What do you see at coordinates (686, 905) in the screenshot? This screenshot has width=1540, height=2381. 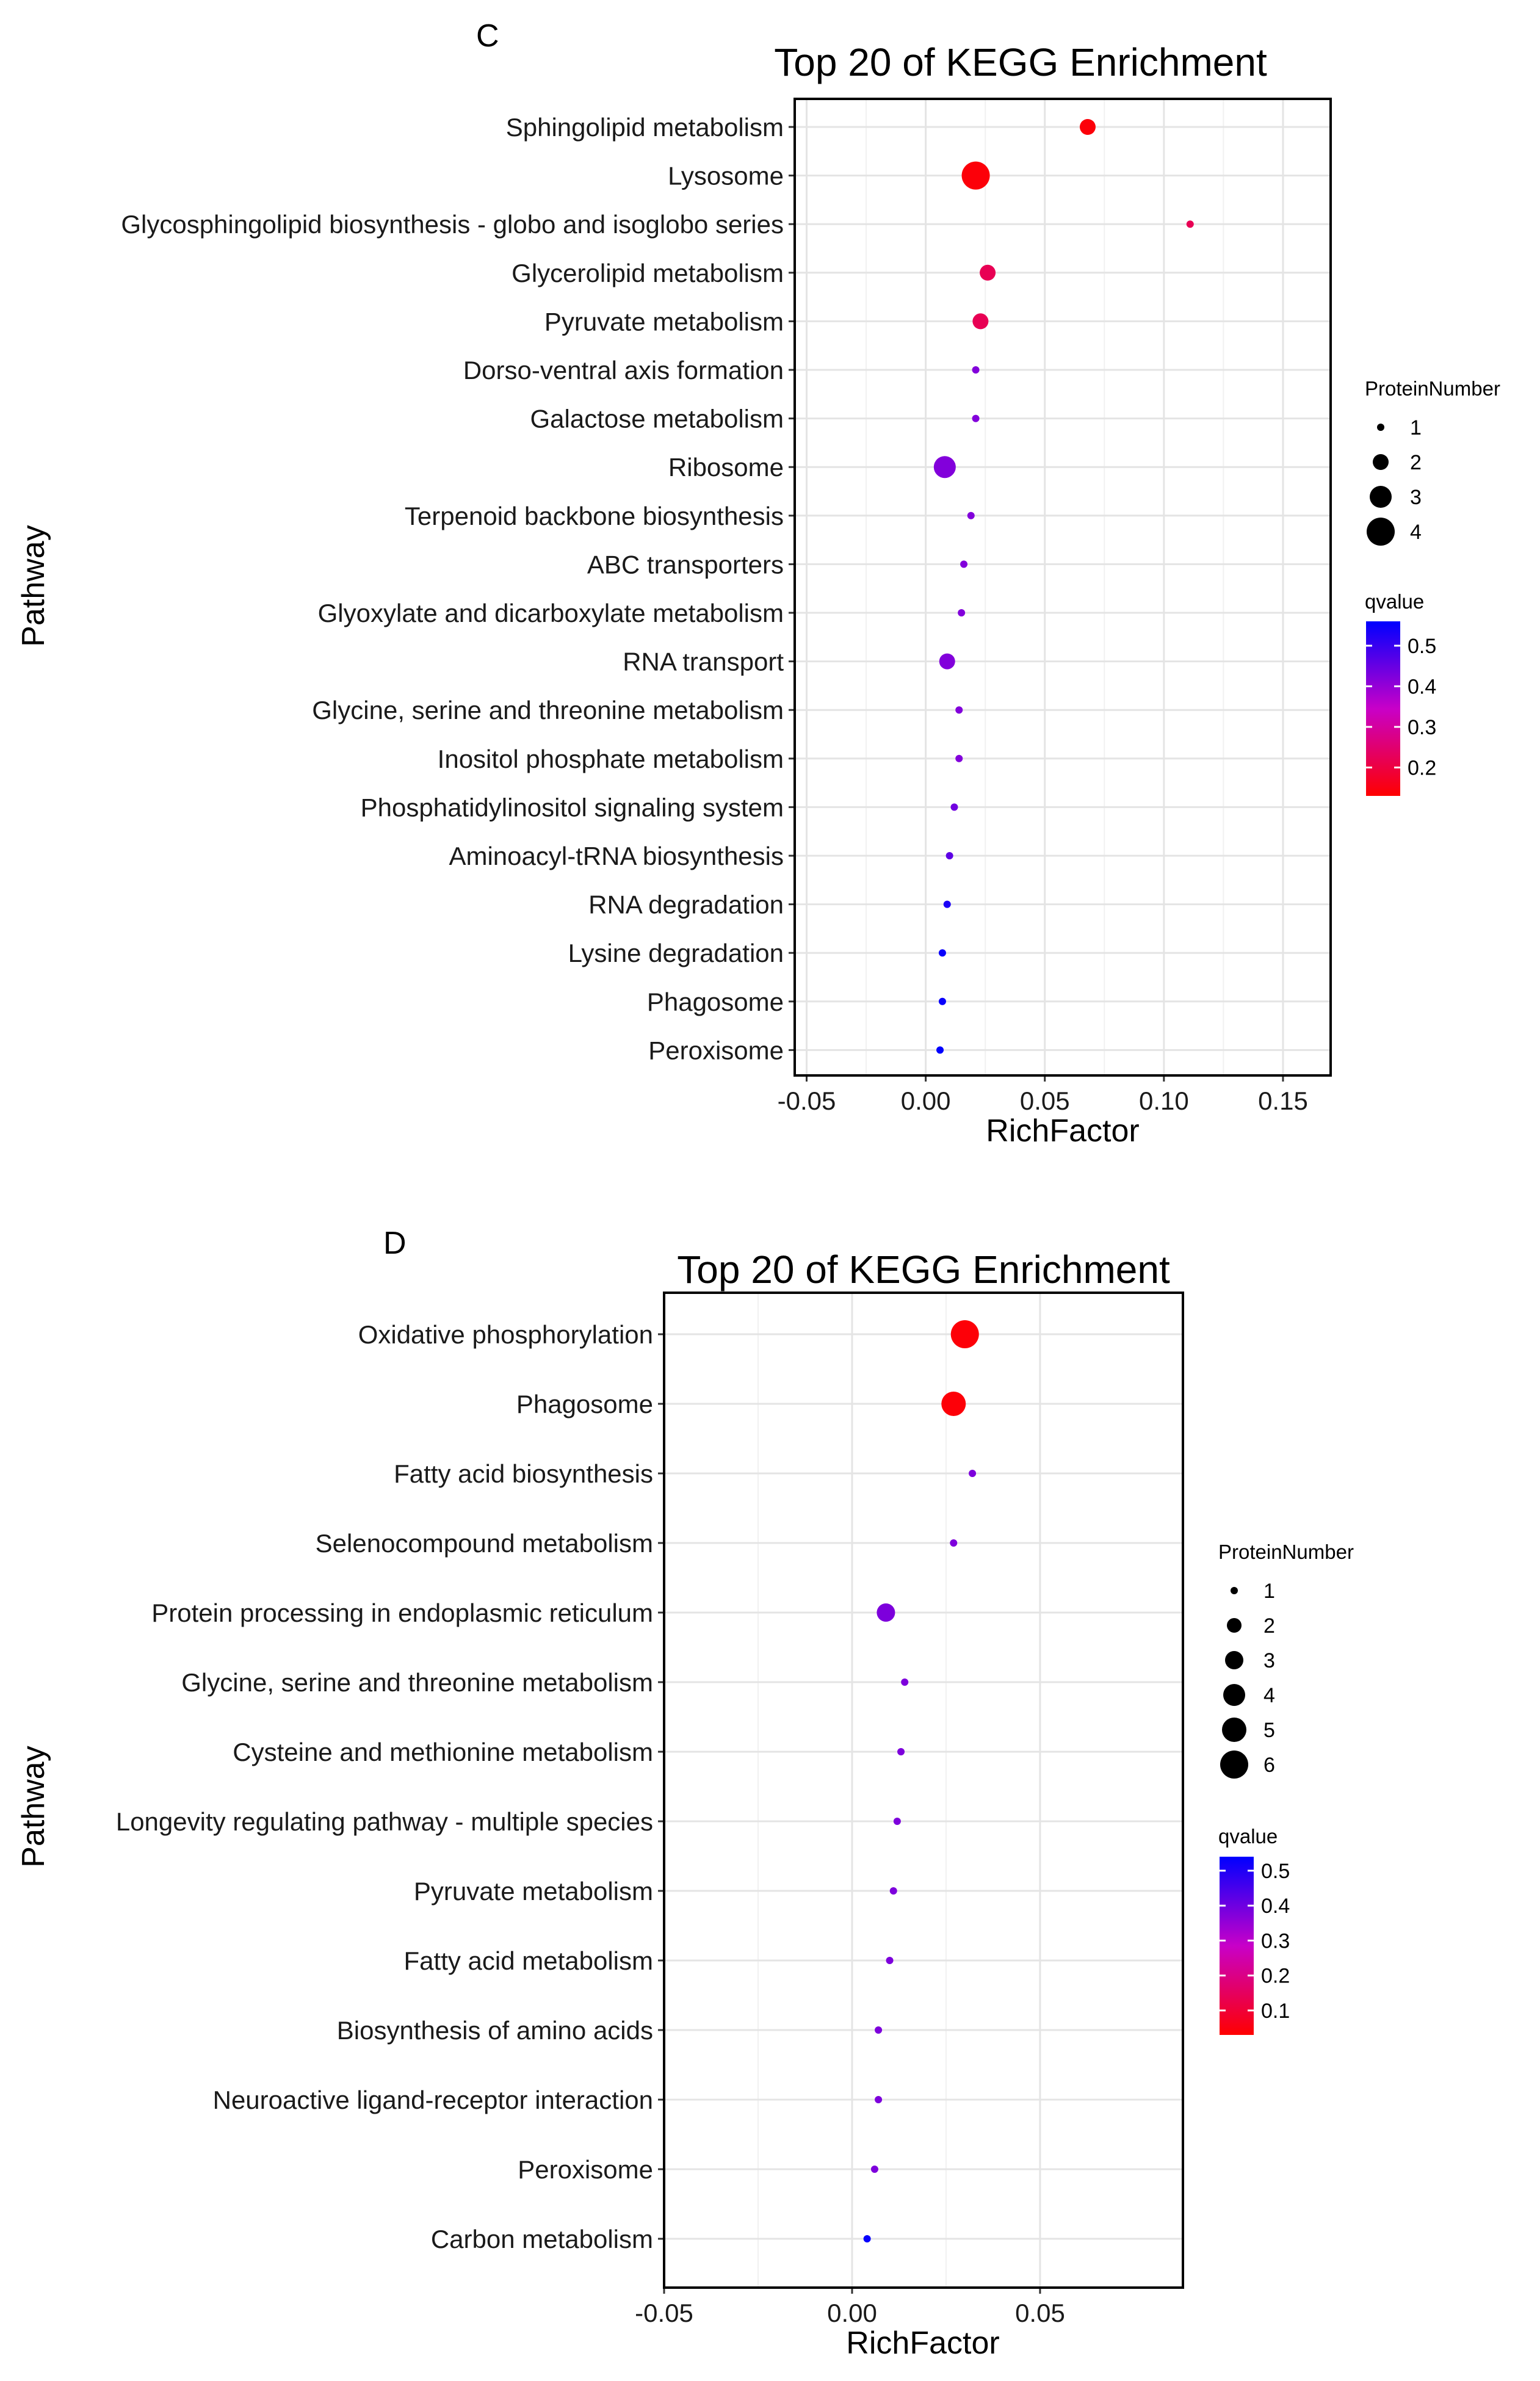 I see `pathway-label: RNA degradation` at bounding box center [686, 905].